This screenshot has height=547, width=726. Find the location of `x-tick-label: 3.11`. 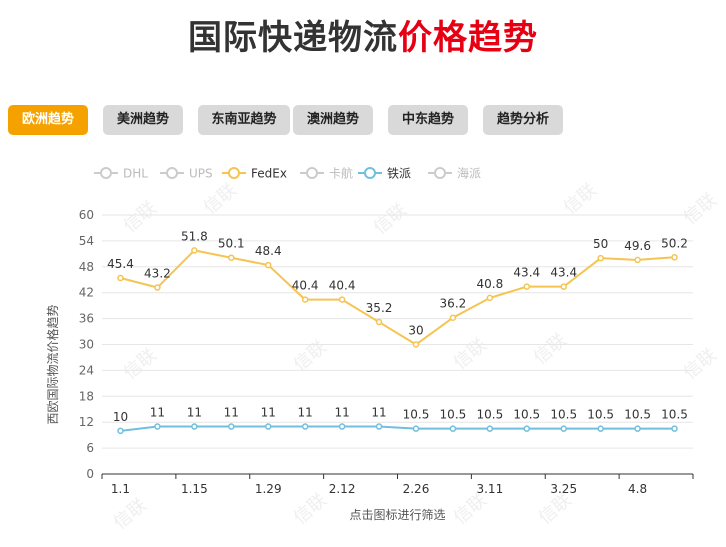

x-tick-label: 3.11 is located at coordinates (489, 489).